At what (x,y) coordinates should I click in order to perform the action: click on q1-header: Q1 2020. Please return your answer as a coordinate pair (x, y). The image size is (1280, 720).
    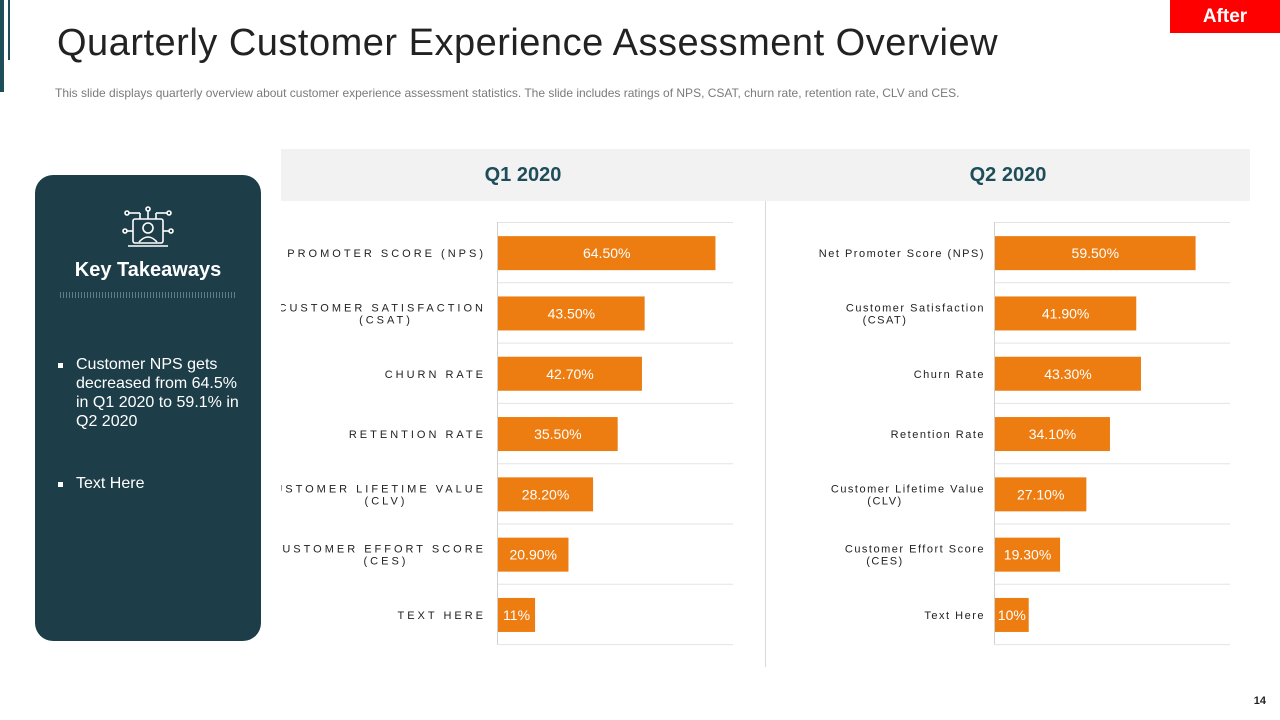
    Looking at the image, I should click on (523, 175).